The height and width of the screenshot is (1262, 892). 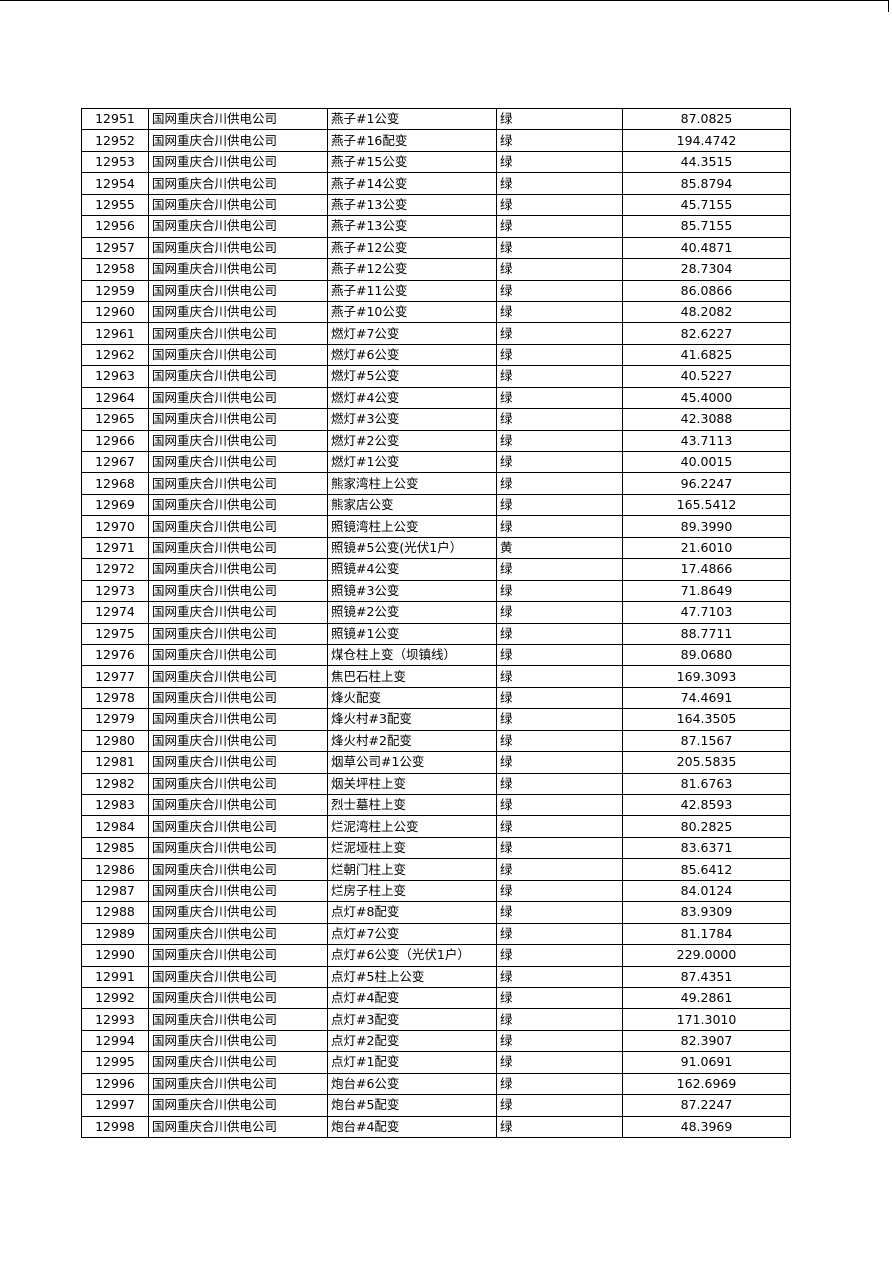 I want to click on table-row: 12980 国网重庆合川供电公司 烽火村#2配变绿 87.1567, so click(x=436, y=741).